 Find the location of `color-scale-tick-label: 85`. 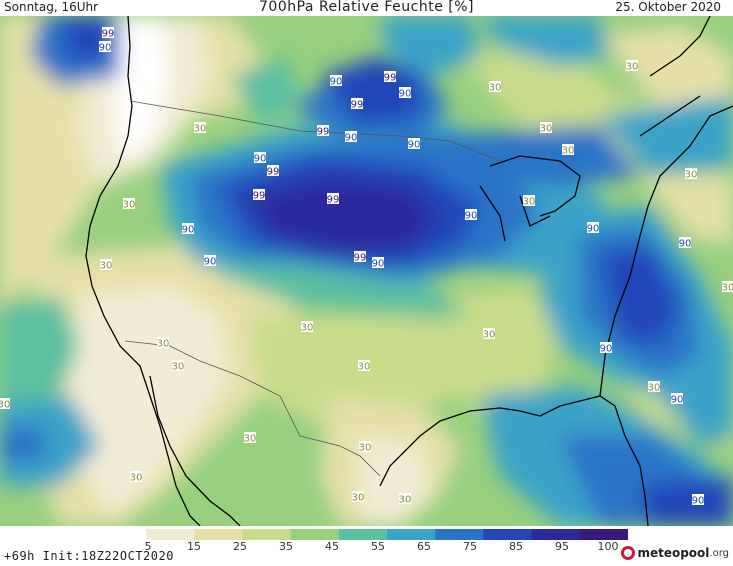

color-scale-tick-label: 85 is located at coordinates (516, 546).